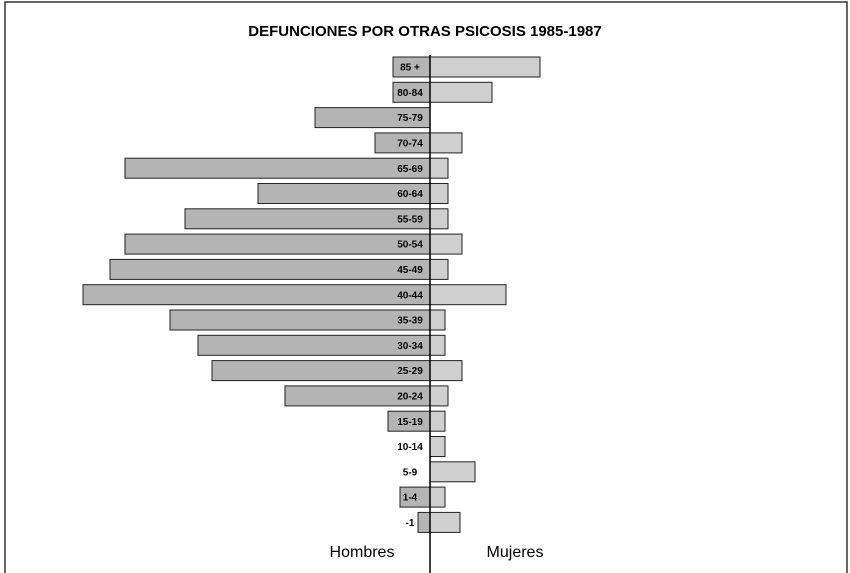 This screenshot has height=573, width=850. What do you see at coordinates (410, 498) in the screenshot?
I see `age-label: 1-4` at bounding box center [410, 498].